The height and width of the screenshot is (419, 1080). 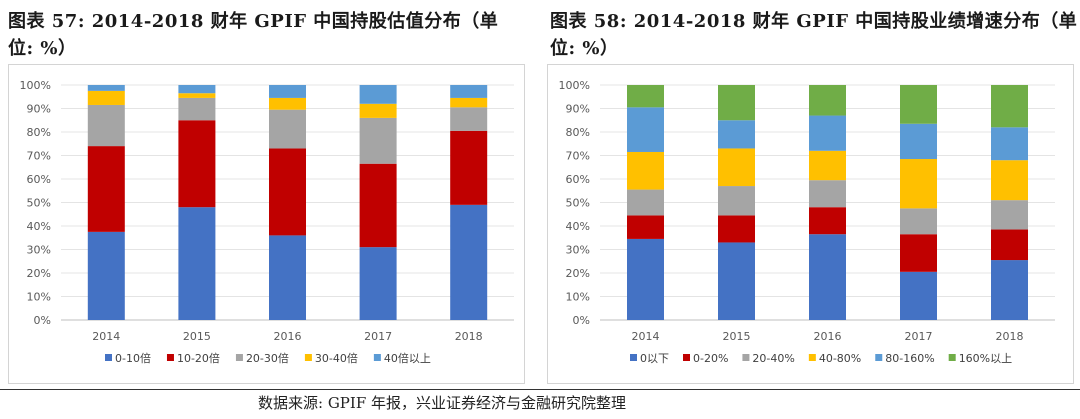 What do you see at coordinates (773, 358) in the screenshot?
I see `legend-label: 20-40%` at bounding box center [773, 358].